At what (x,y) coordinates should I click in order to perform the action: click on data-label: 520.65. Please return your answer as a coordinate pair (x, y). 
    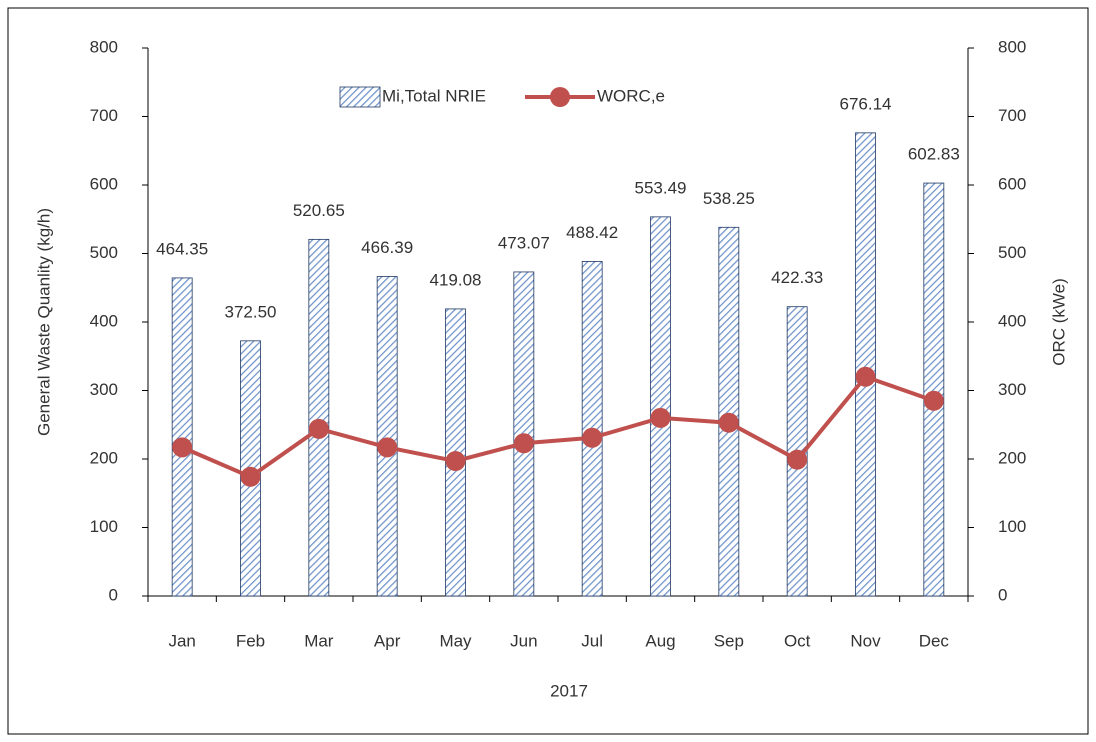
    Looking at the image, I should click on (319, 210).